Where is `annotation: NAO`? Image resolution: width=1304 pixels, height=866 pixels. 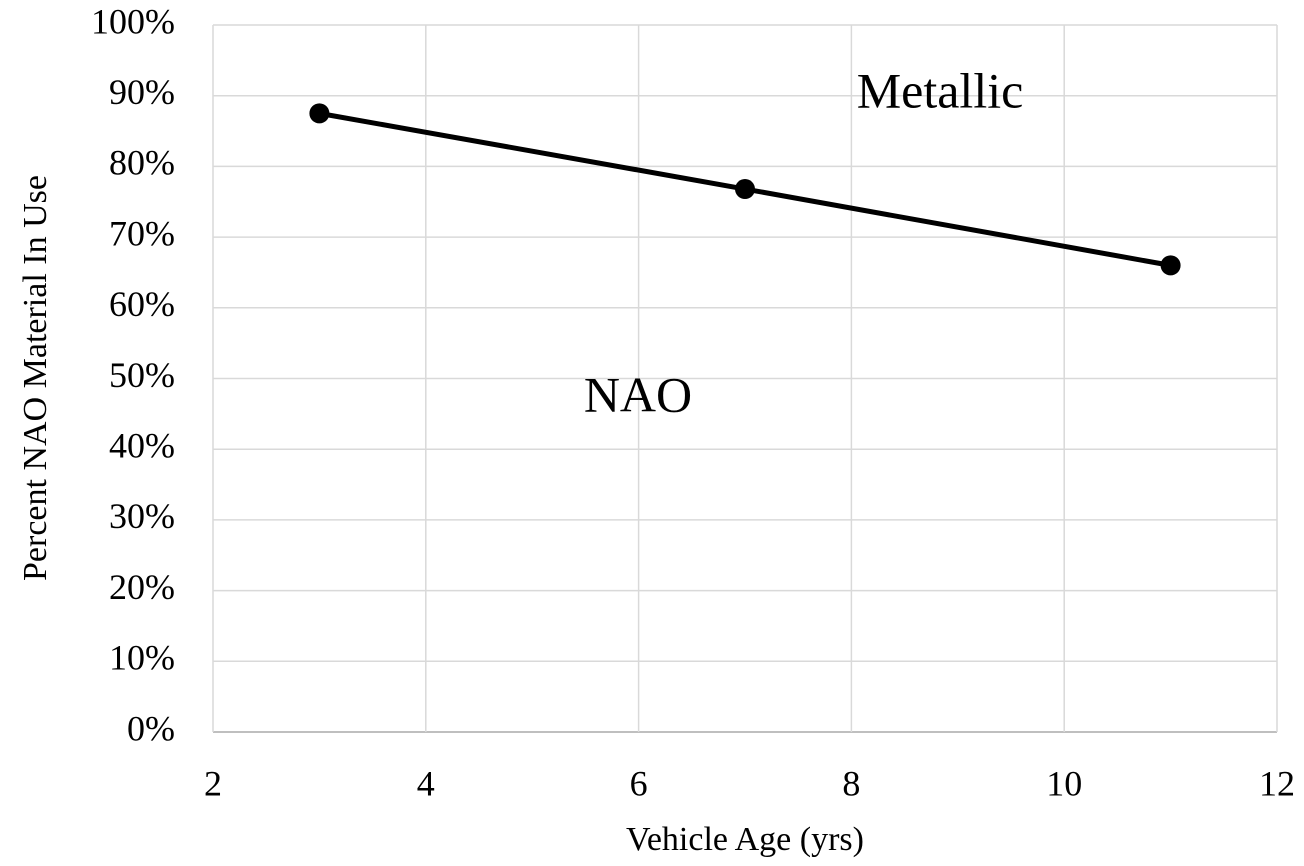 annotation: NAO is located at coordinates (638, 394).